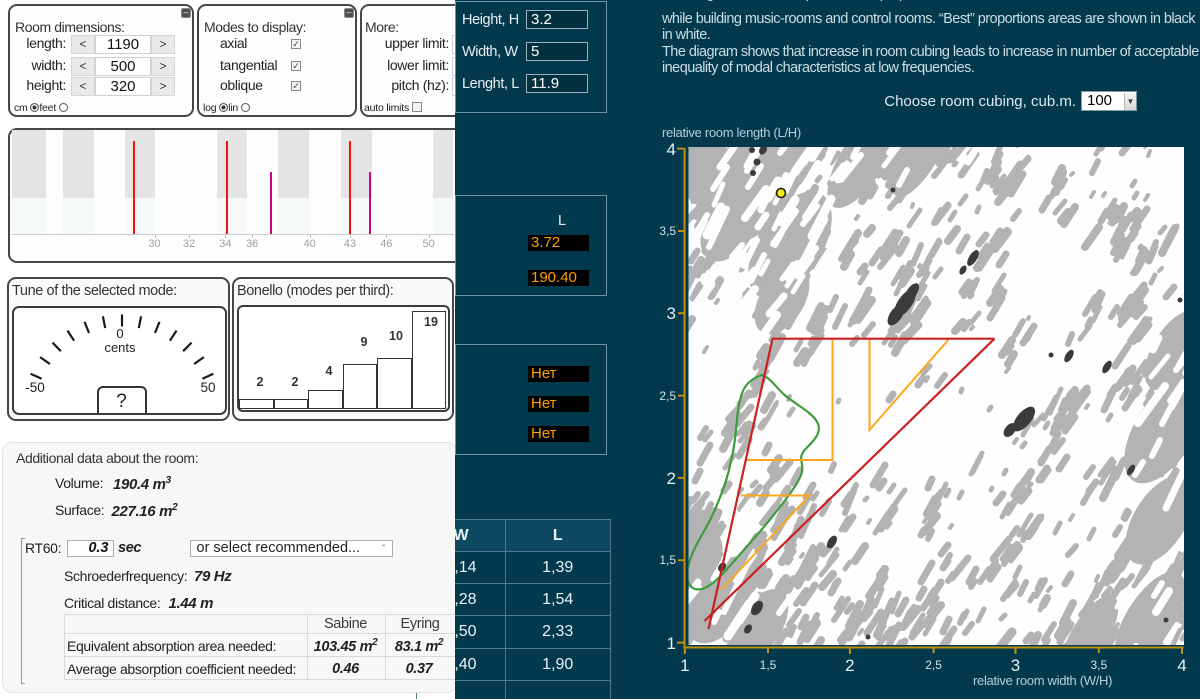 Image resolution: width=1200 pixels, height=699 pixels. Describe the element at coordinates (207, 387) in the screenshot. I see `svg-text: 50` at that location.